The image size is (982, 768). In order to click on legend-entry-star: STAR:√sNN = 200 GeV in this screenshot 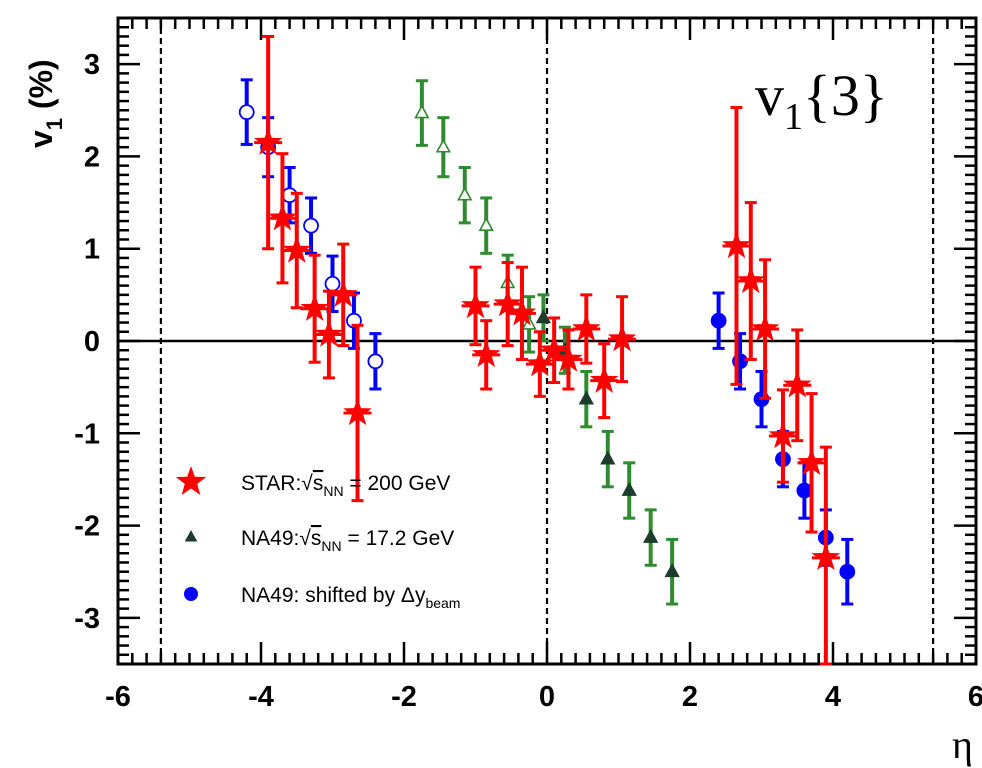, I will do `click(312, 482)`.